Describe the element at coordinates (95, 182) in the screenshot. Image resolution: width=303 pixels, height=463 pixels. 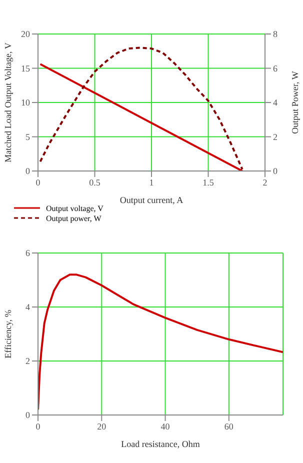
I see `x-tick-label: 0.5` at that location.